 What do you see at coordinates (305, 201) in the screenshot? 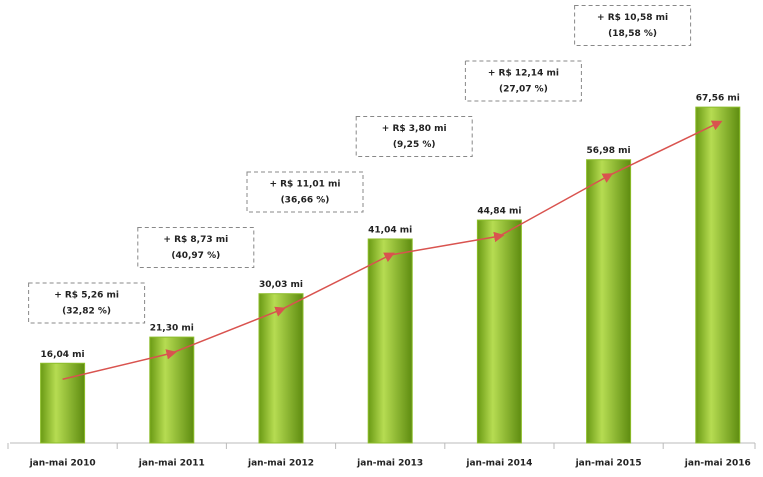
I see `annotation-text: (36,66 %)` at bounding box center [305, 201].